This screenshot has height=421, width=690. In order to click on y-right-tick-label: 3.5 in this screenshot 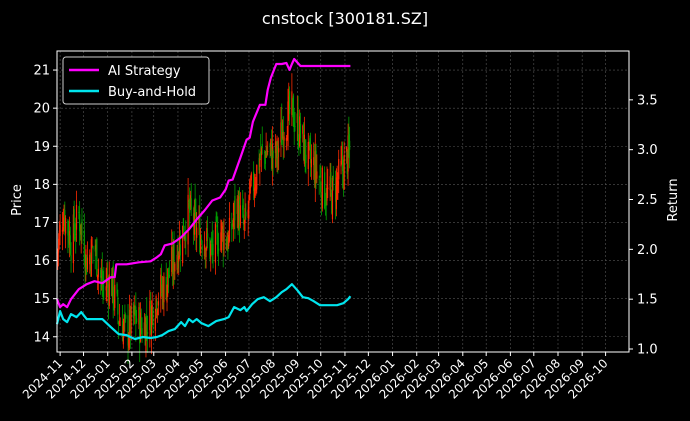, I will do `click(647, 100)`.